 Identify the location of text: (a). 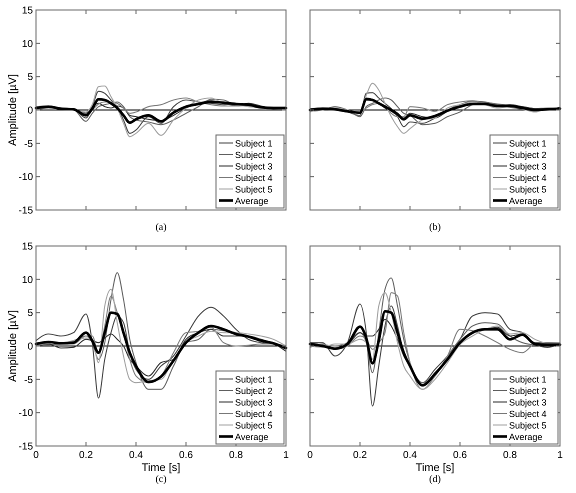
(161, 227).